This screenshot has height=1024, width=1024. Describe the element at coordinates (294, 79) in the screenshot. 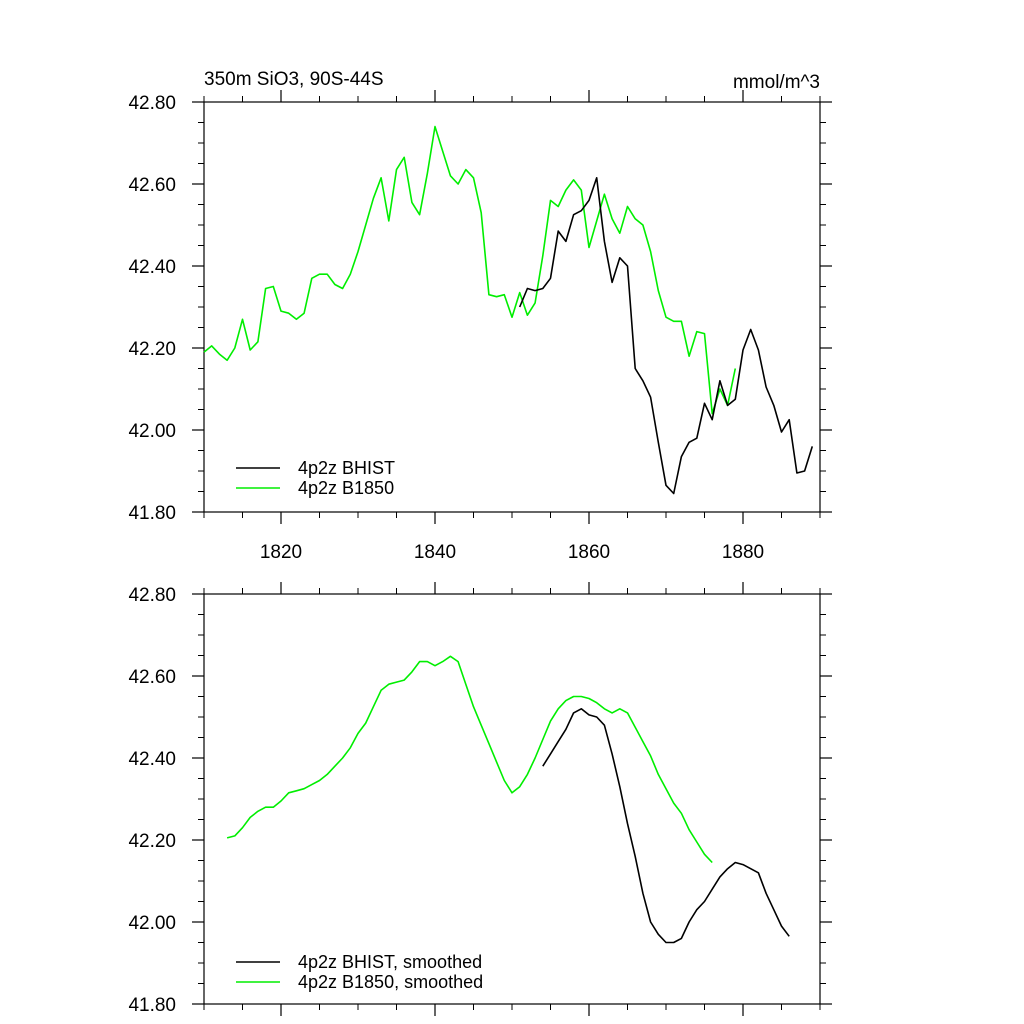

I see `chart-title: 350m SiO3, 90S-44S` at that location.